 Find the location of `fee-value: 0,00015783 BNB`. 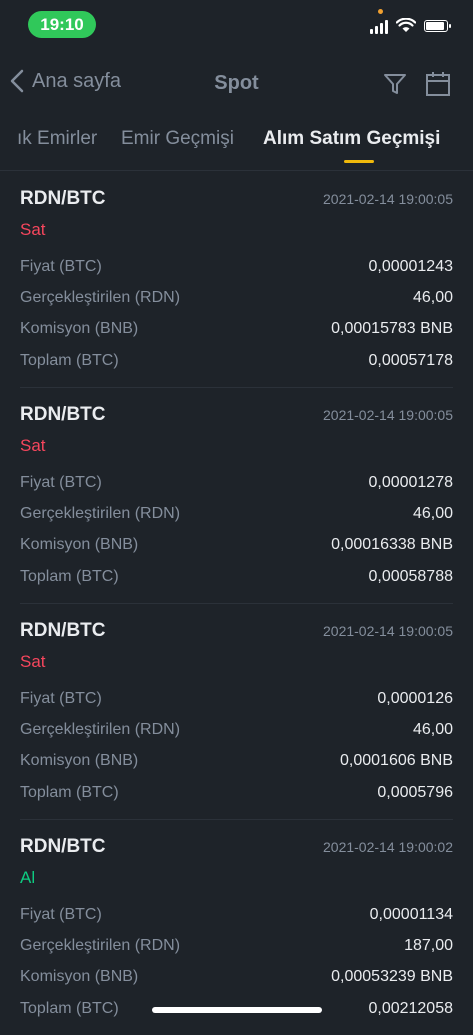

fee-value: 0,00015783 BNB is located at coordinates (392, 328).